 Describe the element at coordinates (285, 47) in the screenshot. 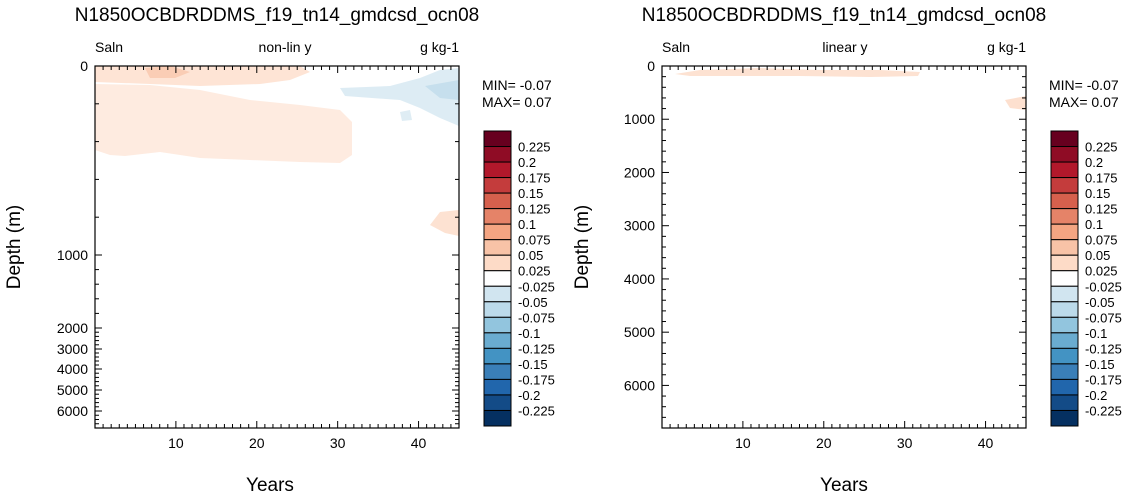

I see `axis-mode-label: non-lin y` at that location.